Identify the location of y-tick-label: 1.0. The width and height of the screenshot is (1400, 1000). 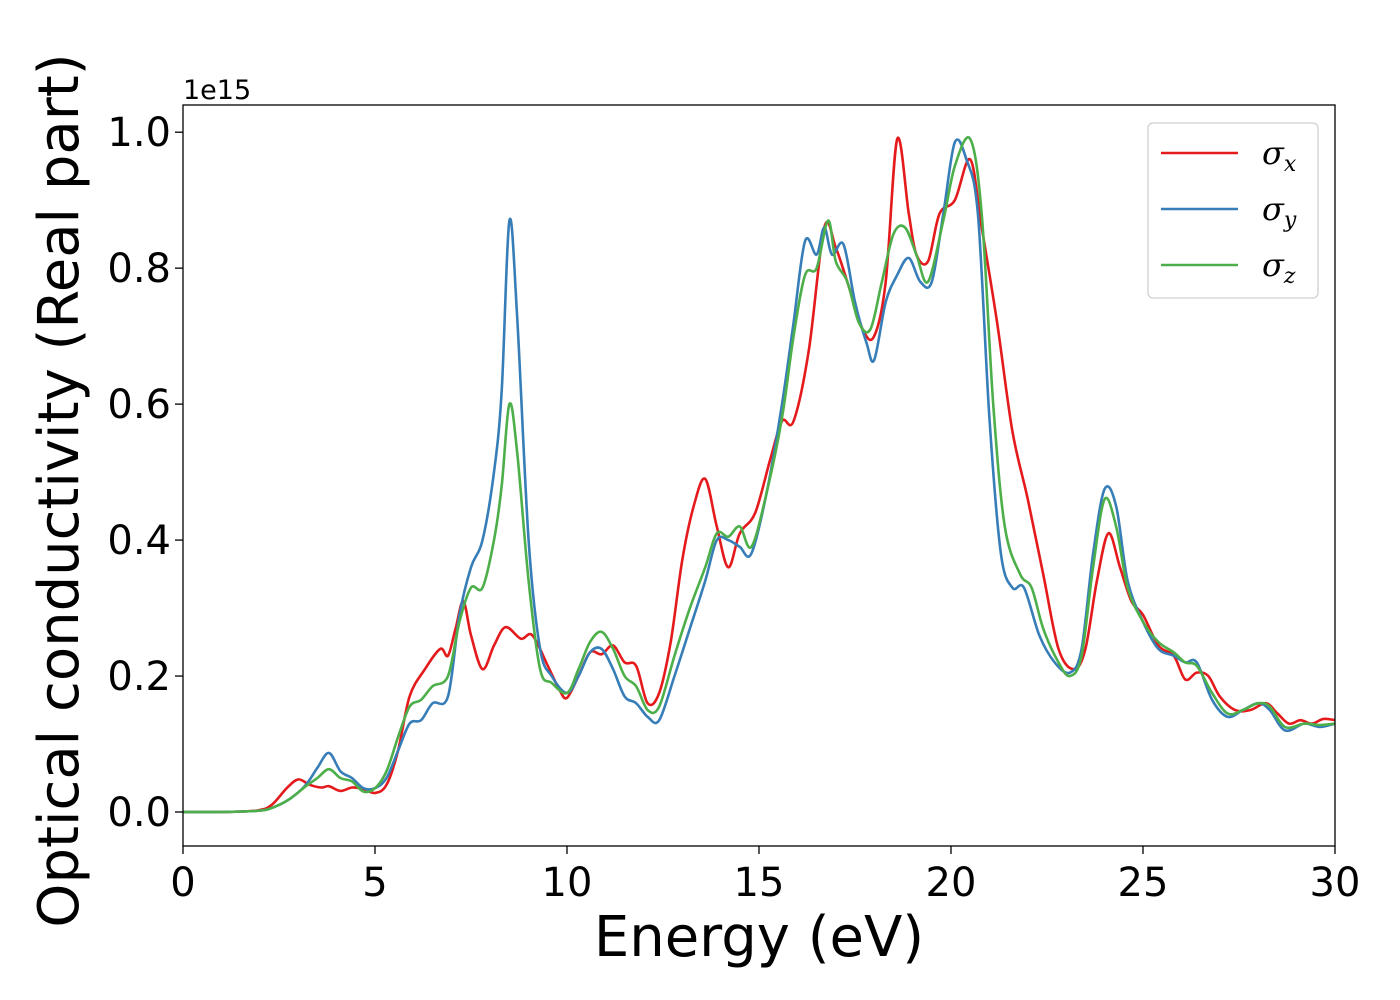
(139, 133).